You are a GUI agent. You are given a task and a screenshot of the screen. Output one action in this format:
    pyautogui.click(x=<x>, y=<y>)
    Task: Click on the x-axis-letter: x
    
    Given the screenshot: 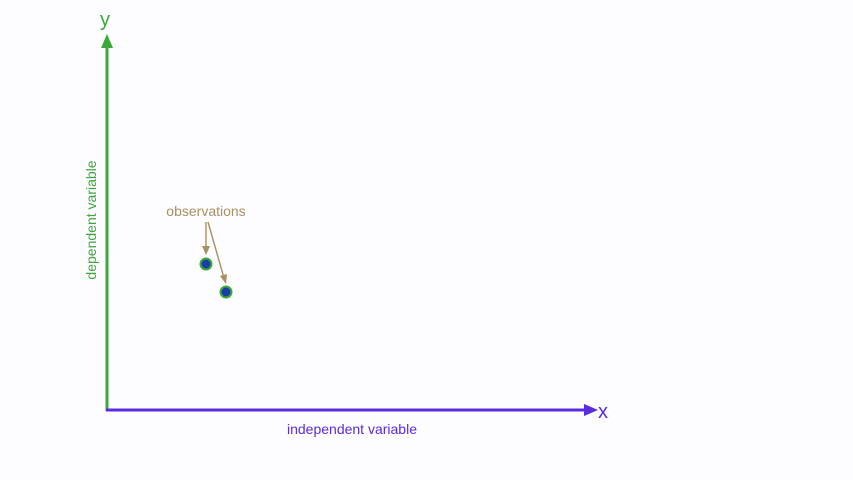 What is the action you would take?
    pyautogui.click(x=603, y=412)
    